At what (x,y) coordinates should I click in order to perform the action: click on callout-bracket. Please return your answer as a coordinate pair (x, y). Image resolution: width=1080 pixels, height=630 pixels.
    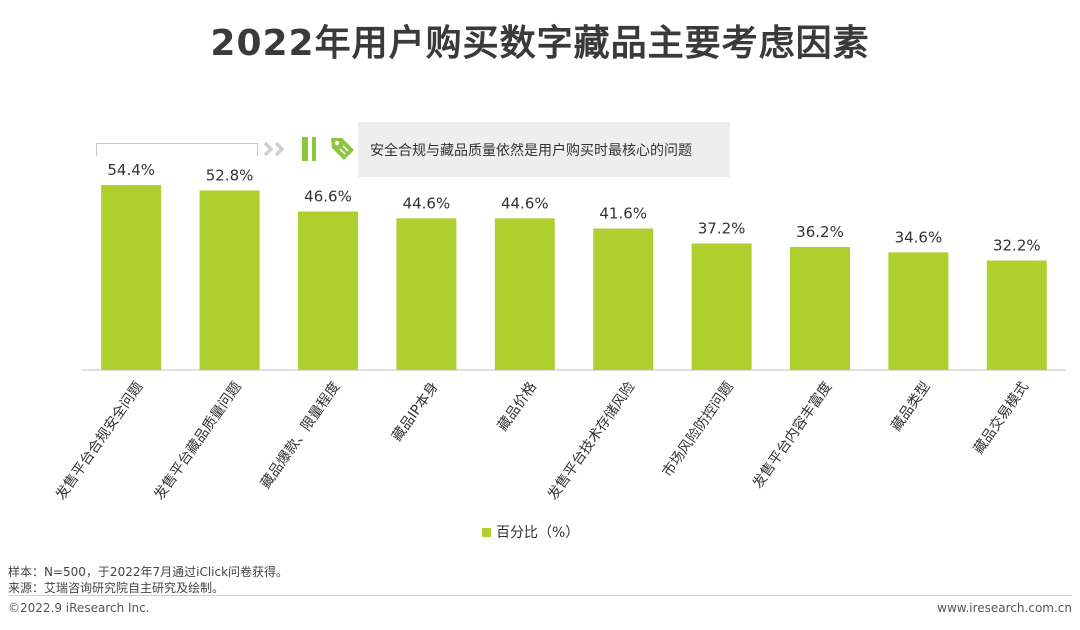
    Looking at the image, I should click on (177, 149).